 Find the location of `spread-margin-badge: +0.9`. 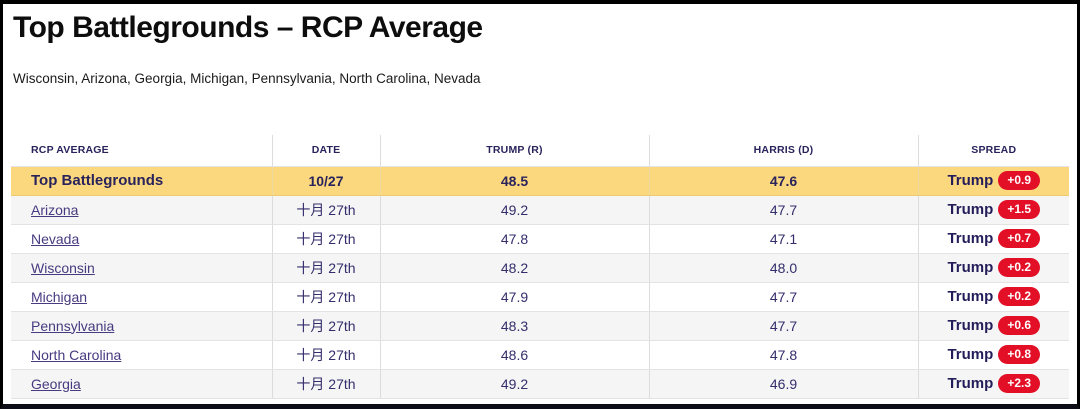

spread-margin-badge: +0.9 is located at coordinates (1019, 180).